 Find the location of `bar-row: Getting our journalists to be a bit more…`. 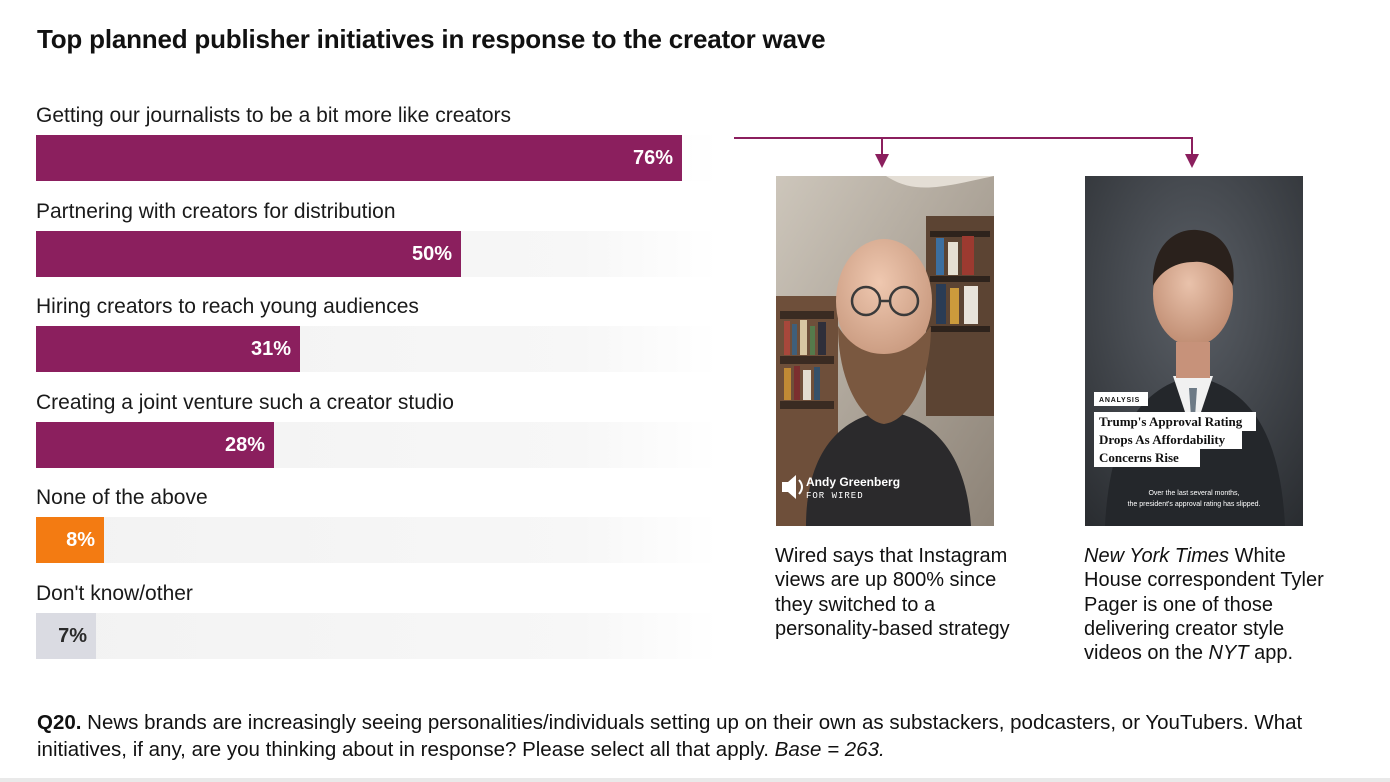

bar-row: Getting our journalists to be a bit more… is located at coordinates (377, 148).